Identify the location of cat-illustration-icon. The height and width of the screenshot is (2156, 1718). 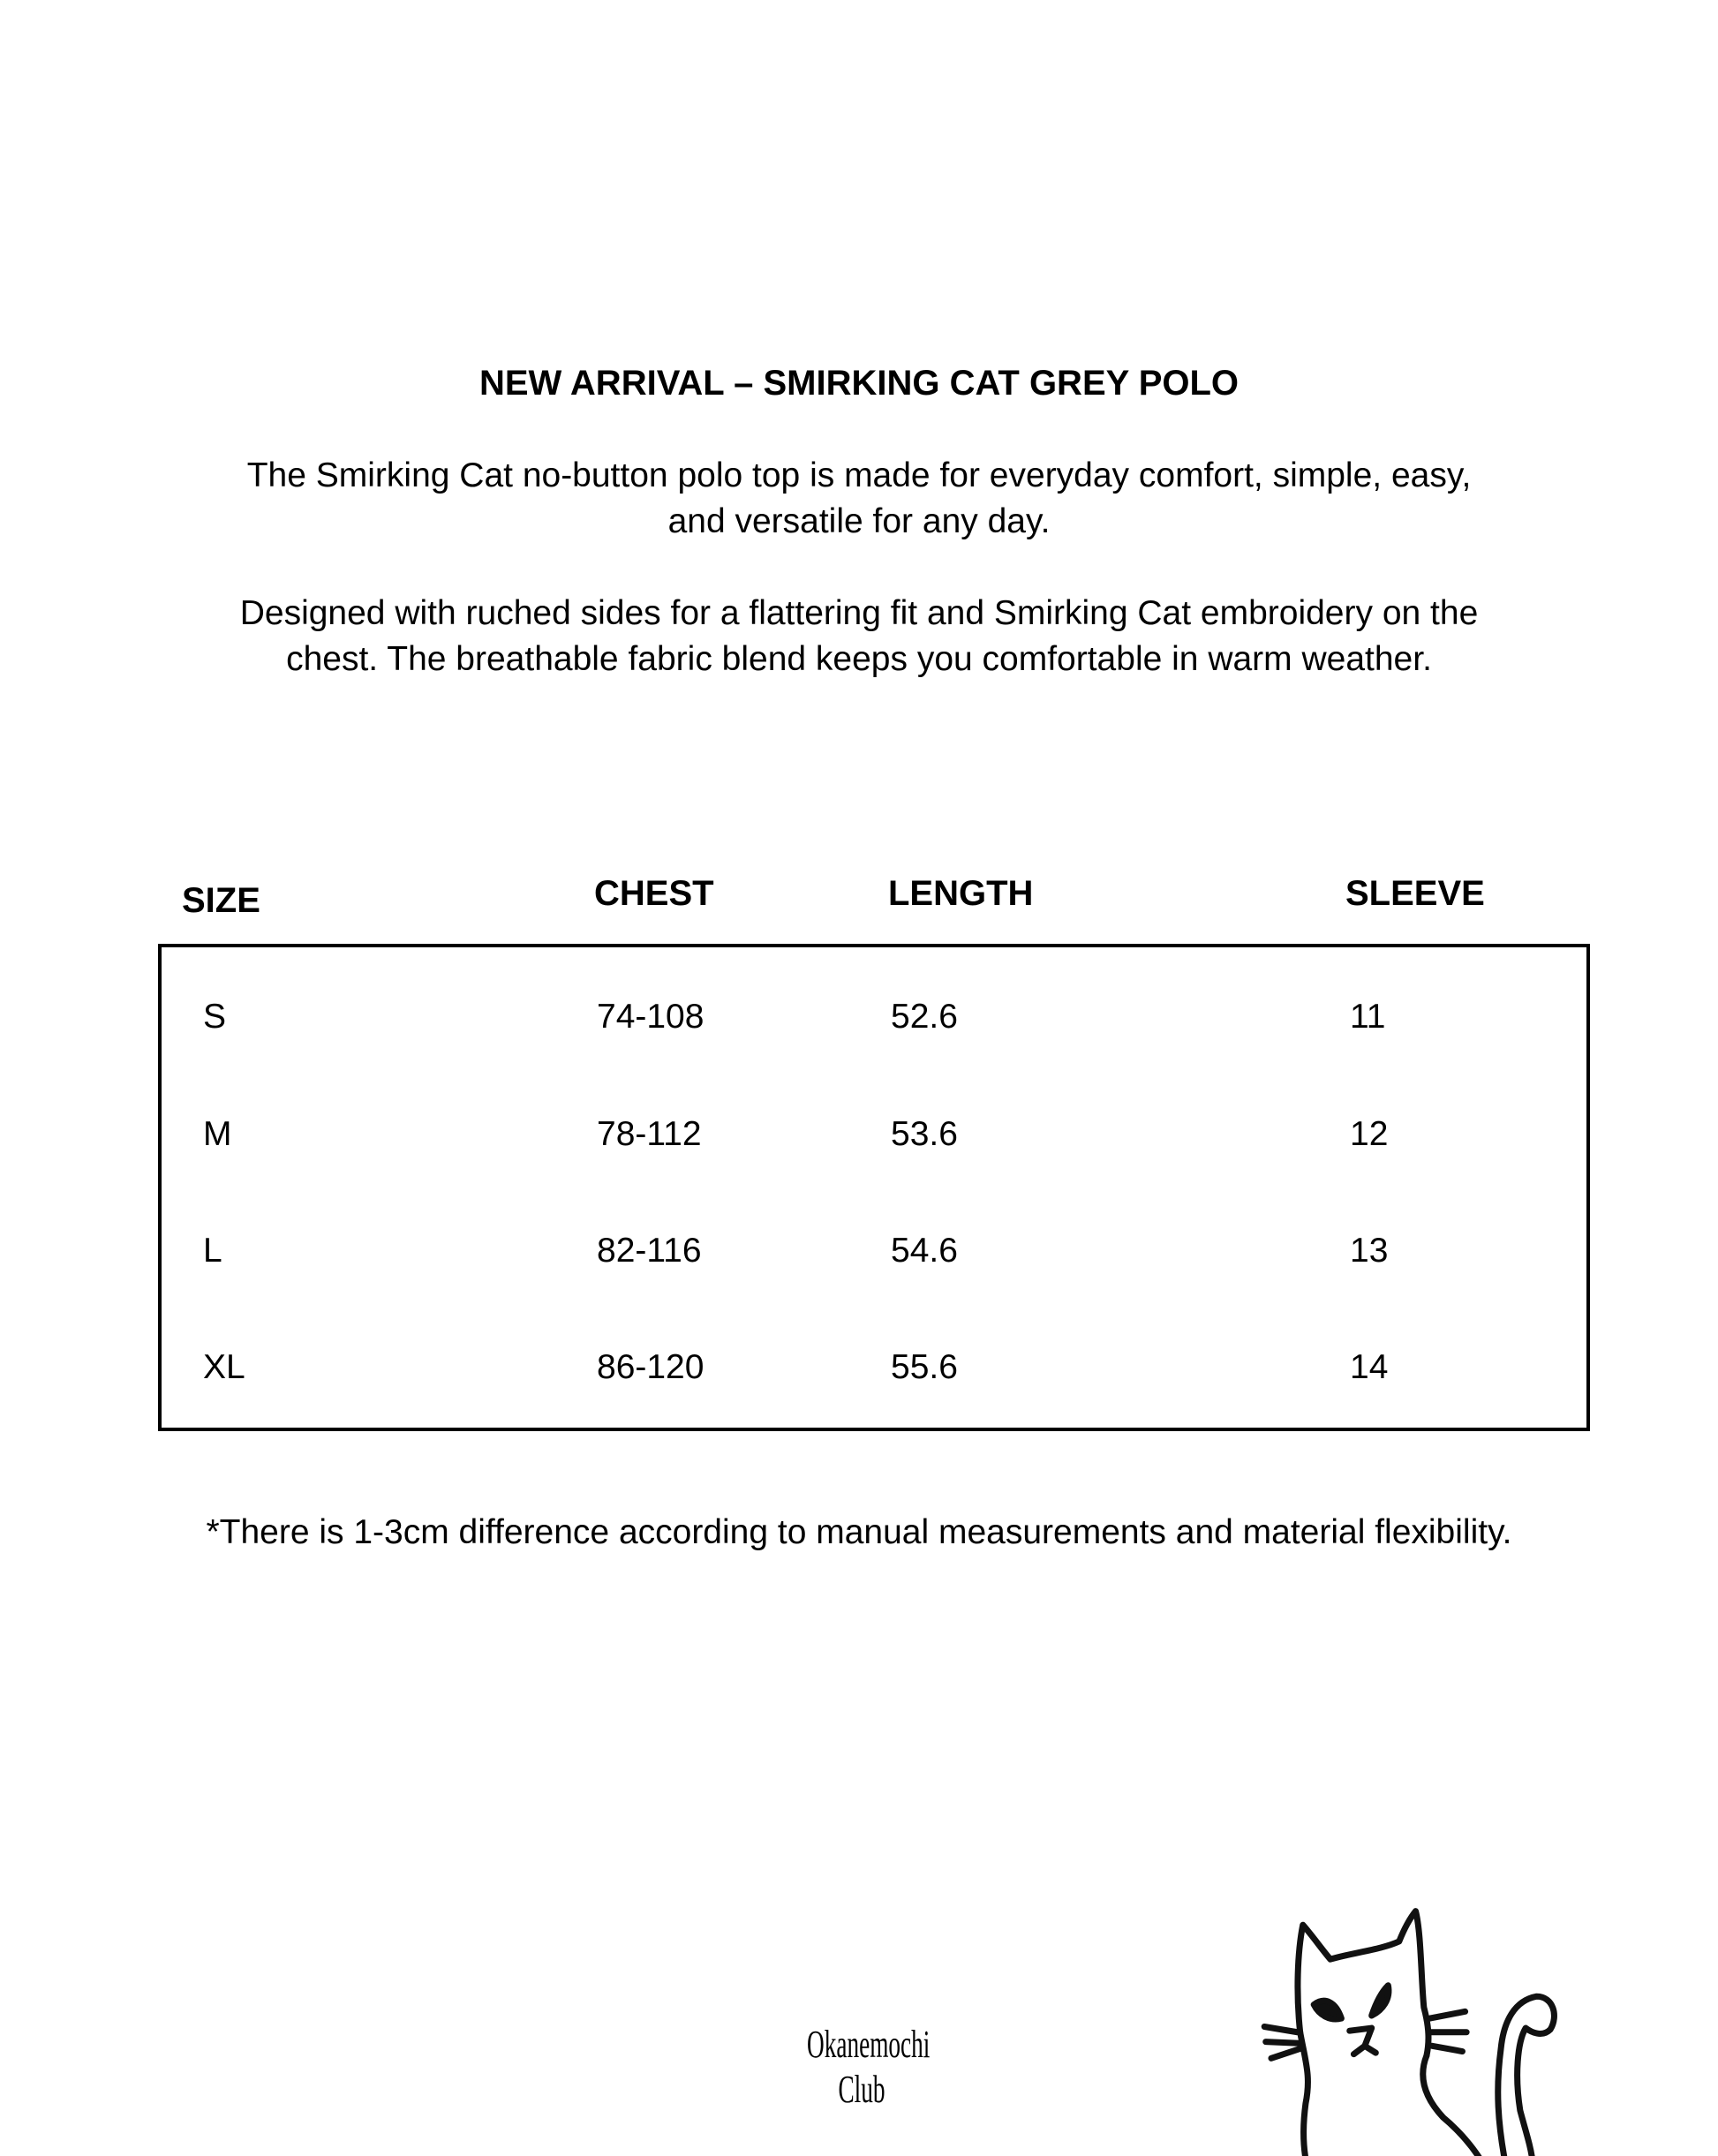
(1409, 2032).